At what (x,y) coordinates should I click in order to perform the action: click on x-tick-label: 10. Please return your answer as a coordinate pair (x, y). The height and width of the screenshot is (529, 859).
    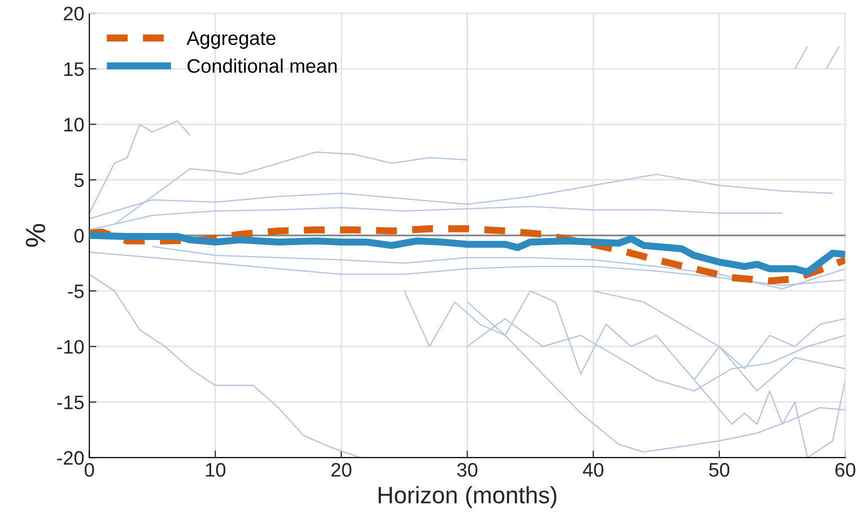
    Looking at the image, I should click on (216, 469).